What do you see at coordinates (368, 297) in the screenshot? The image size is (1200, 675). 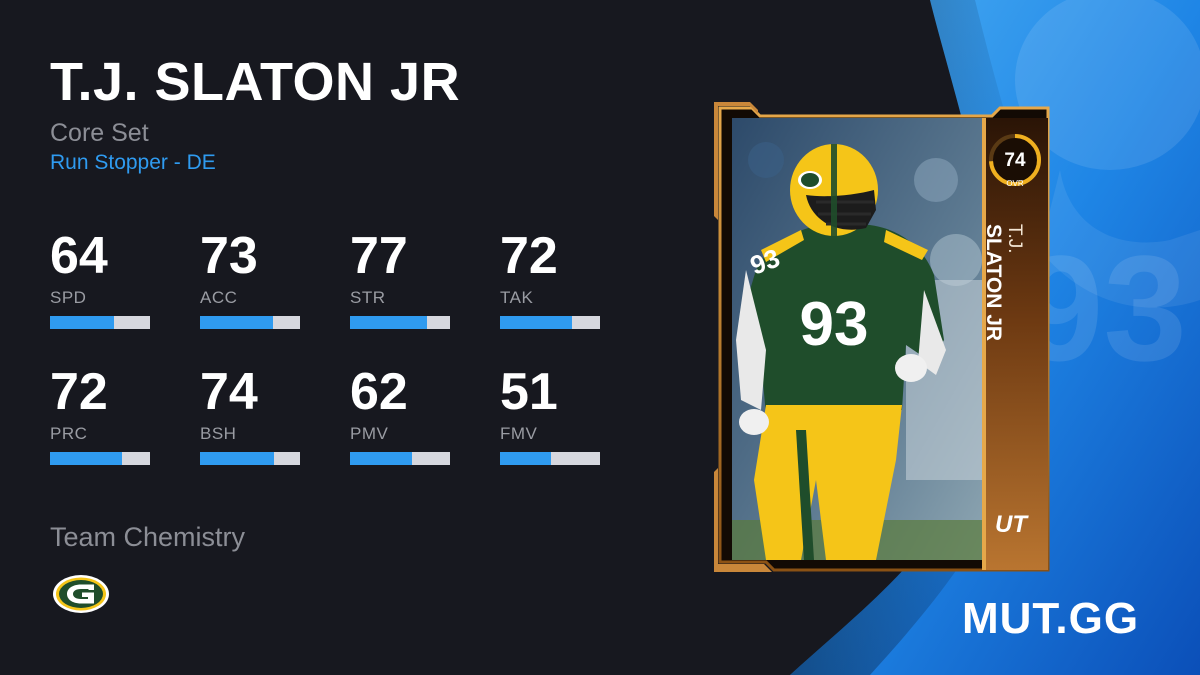 I see `stat-label: STR` at bounding box center [368, 297].